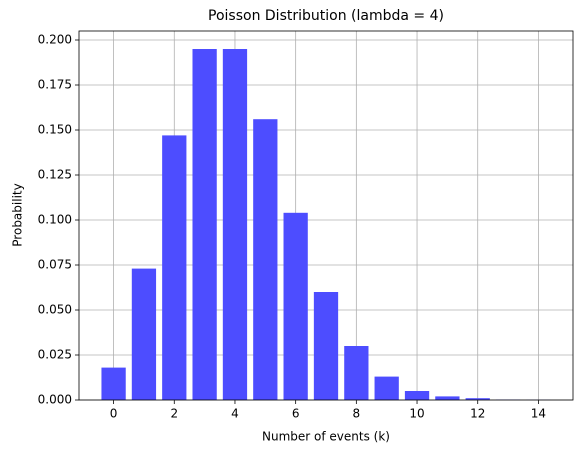 The height and width of the screenshot is (453, 585). What do you see at coordinates (55, 130) in the screenshot?
I see `y-tick-label: 0.150` at bounding box center [55, 130].